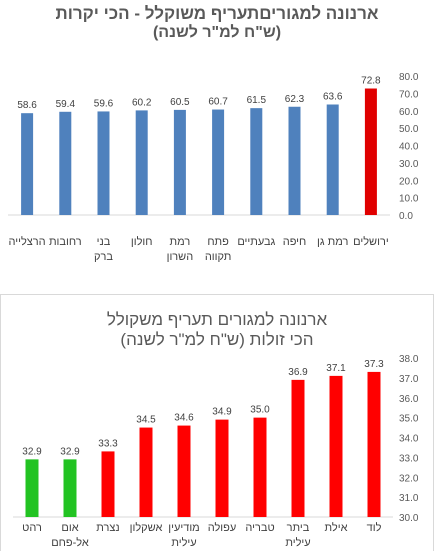 The image size is (434, 552). What do you see at coordinates (298, 528) in the screenshot?
I see `category-label-line: ביתר` at bounding box center [298, 528].